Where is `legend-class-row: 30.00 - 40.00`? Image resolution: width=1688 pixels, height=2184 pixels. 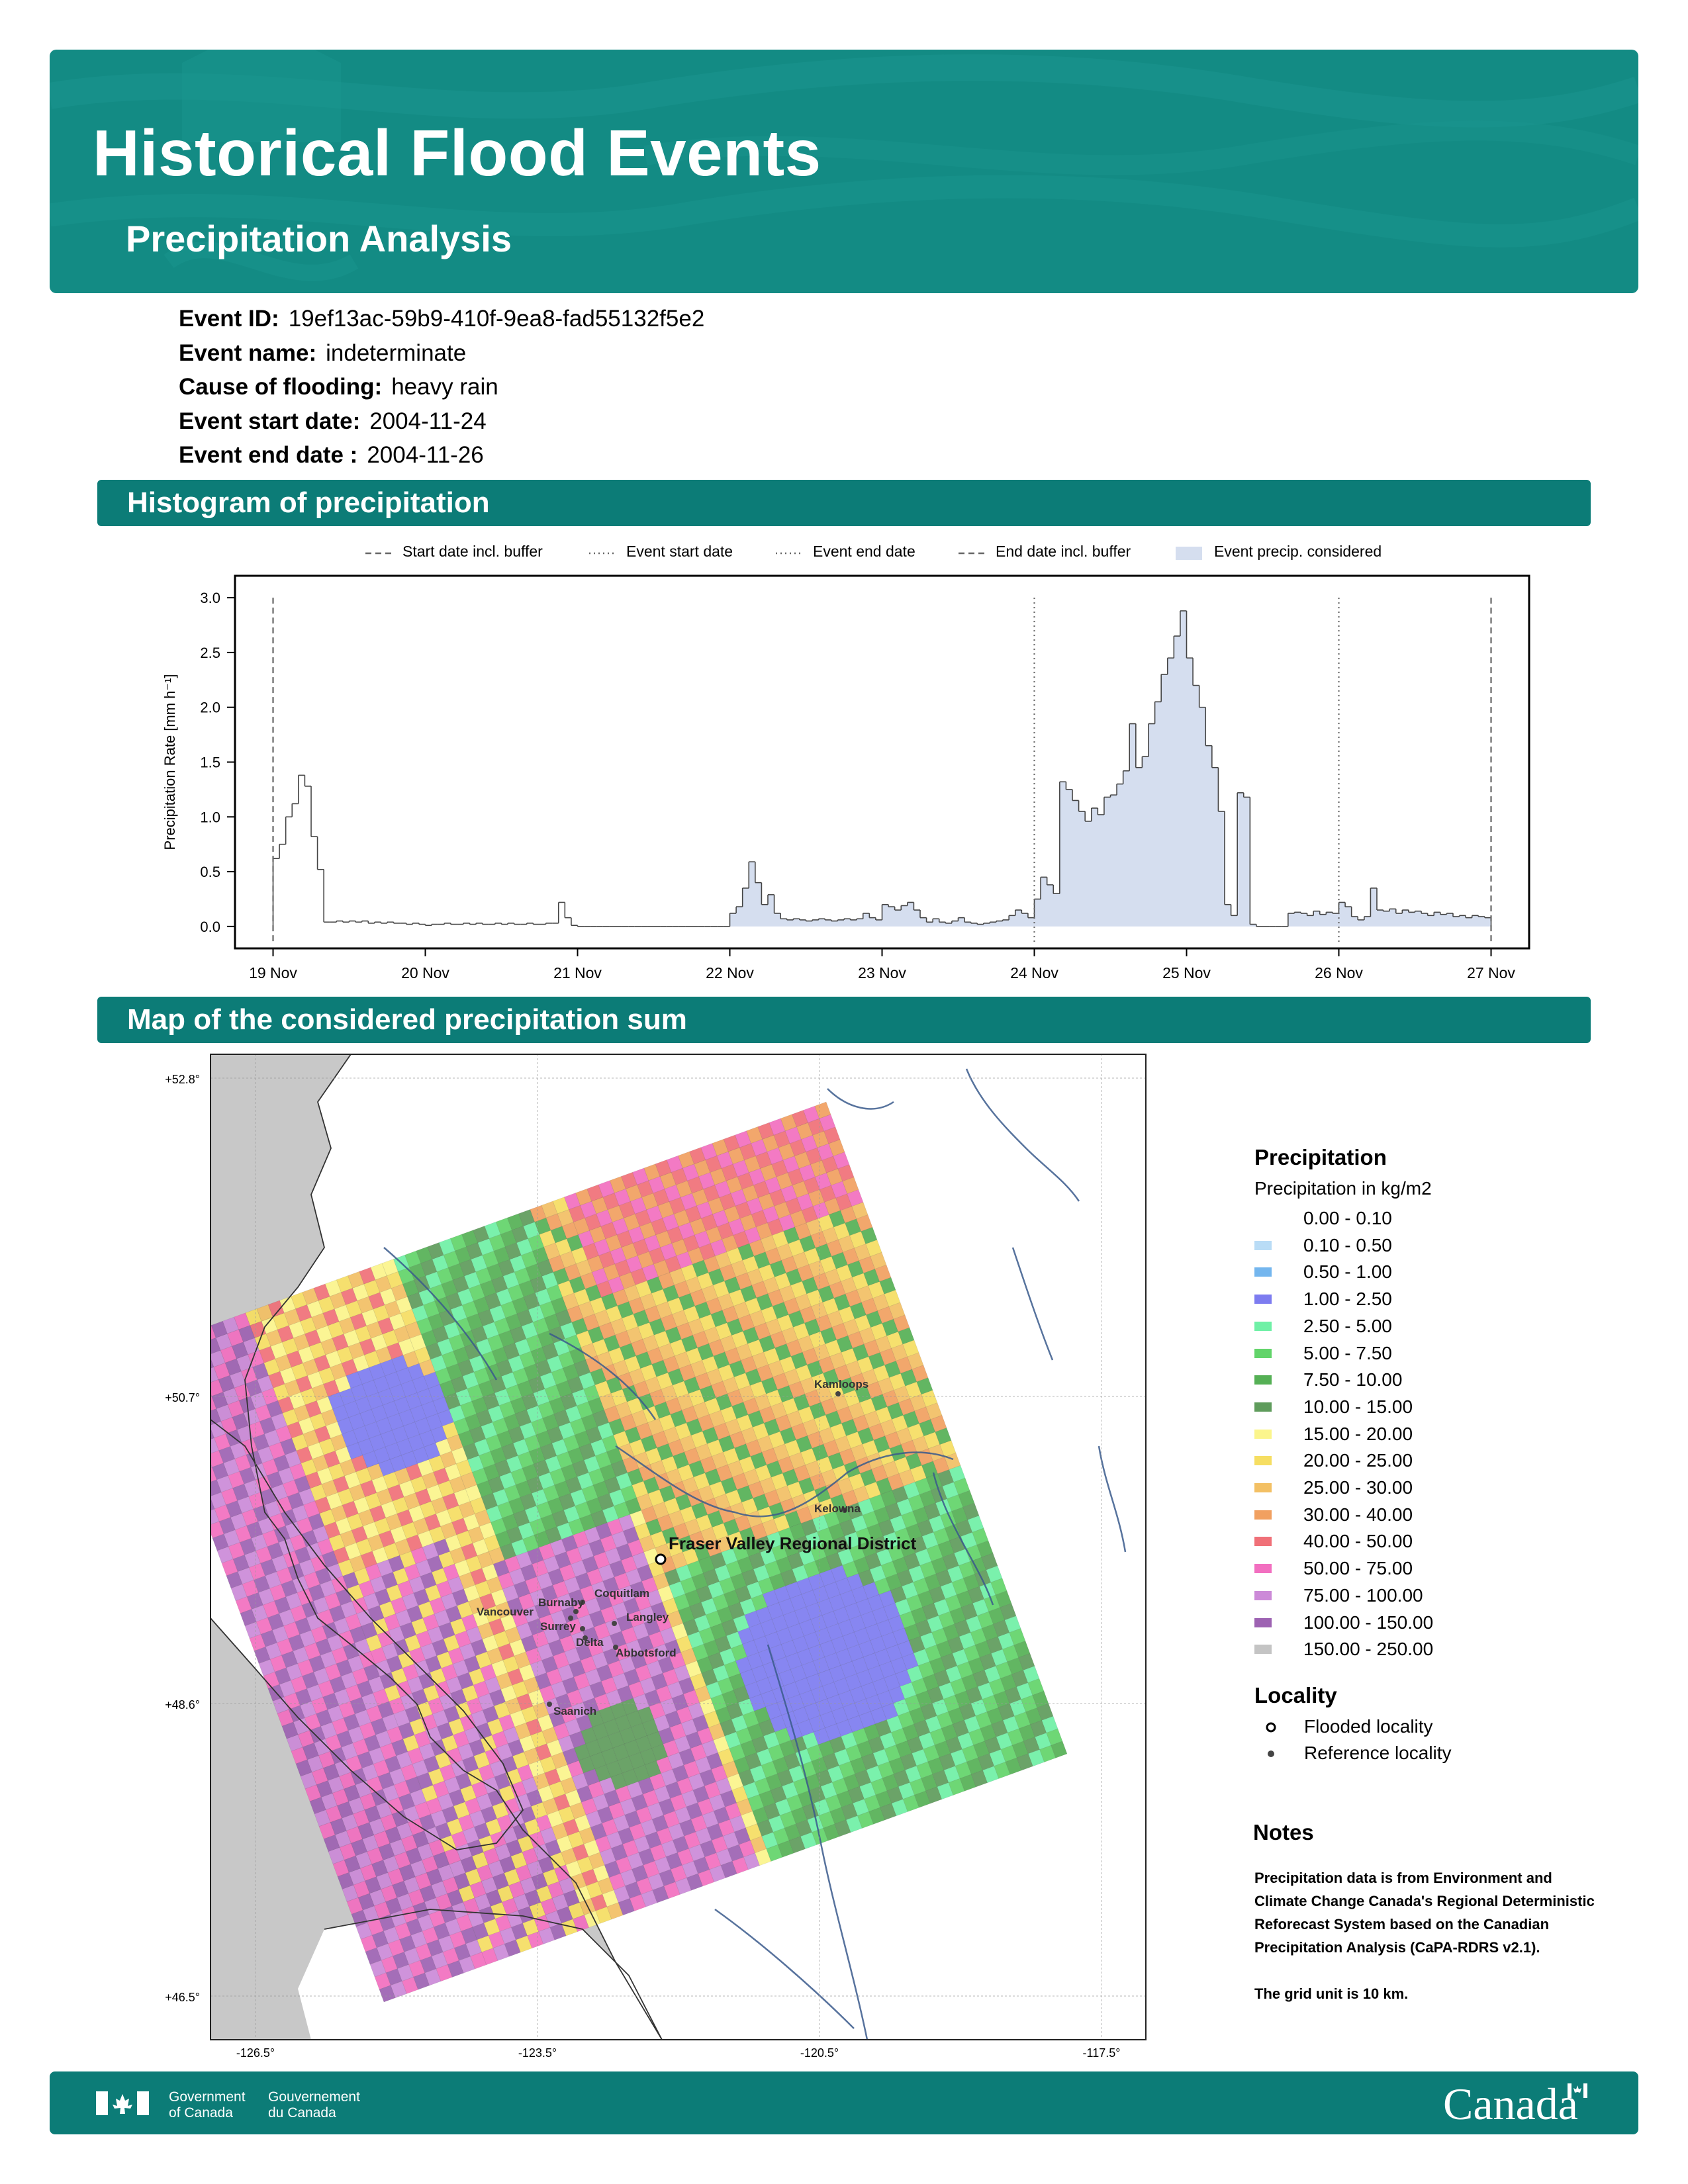
legend-class-row: 30.00 - 40.00 is located at coordinates (1333, 1514).